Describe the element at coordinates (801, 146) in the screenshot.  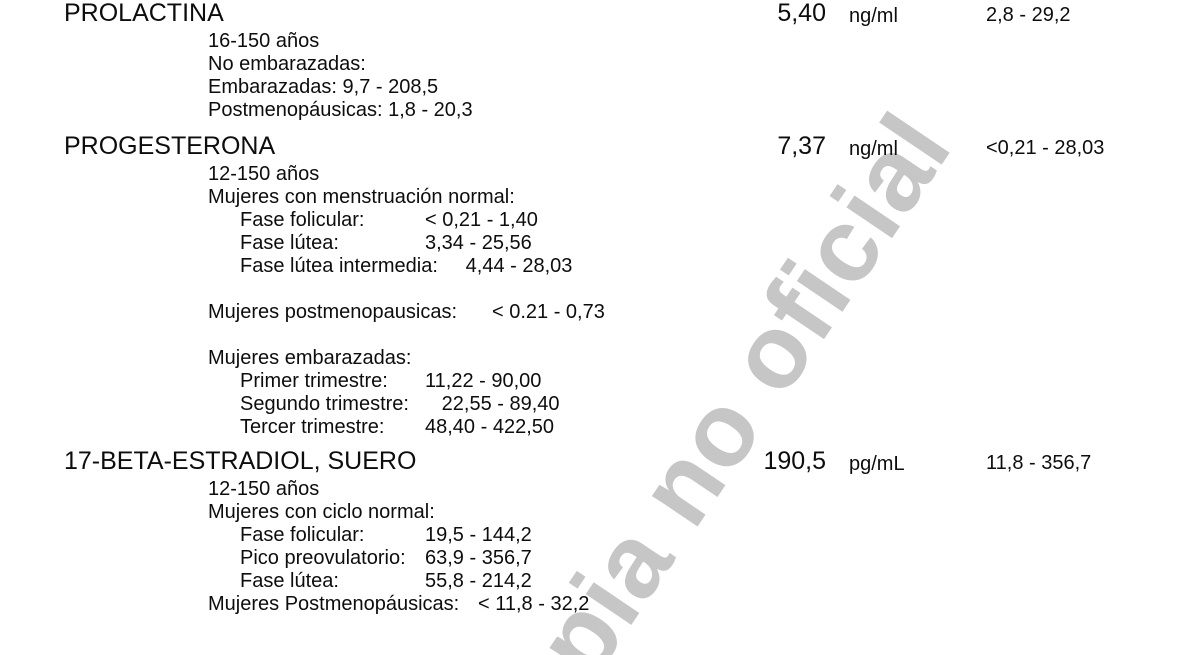
I see `result-value: 7,37` at that location.